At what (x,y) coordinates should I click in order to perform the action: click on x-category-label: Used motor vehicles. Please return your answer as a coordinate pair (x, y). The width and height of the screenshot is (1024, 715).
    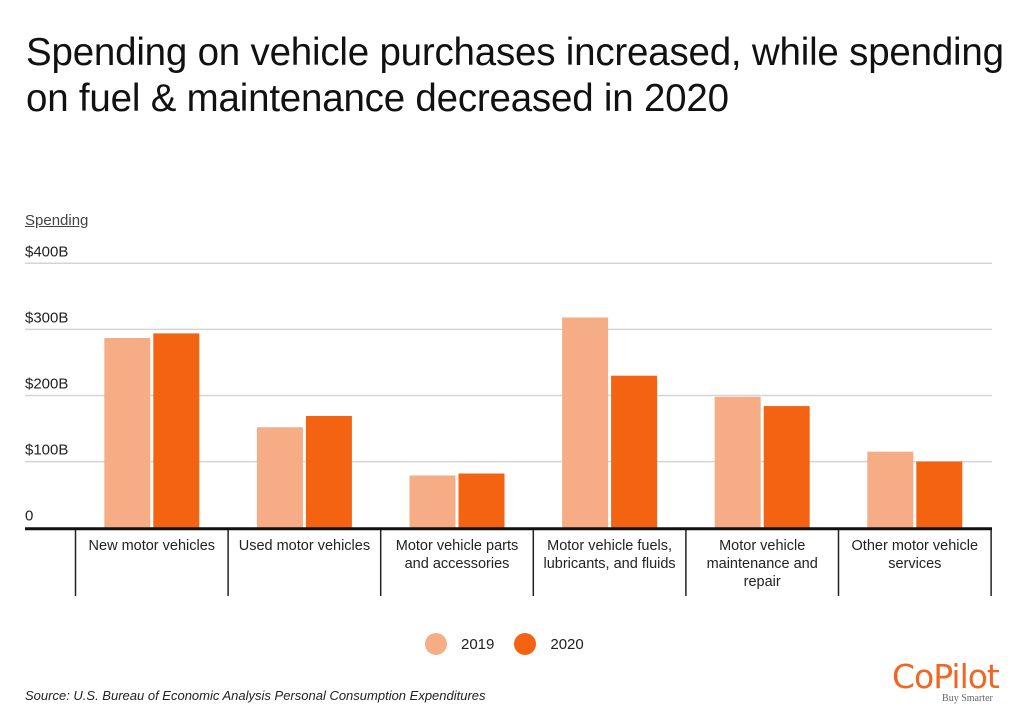
    Looking at the image, I should click on (304, 546).